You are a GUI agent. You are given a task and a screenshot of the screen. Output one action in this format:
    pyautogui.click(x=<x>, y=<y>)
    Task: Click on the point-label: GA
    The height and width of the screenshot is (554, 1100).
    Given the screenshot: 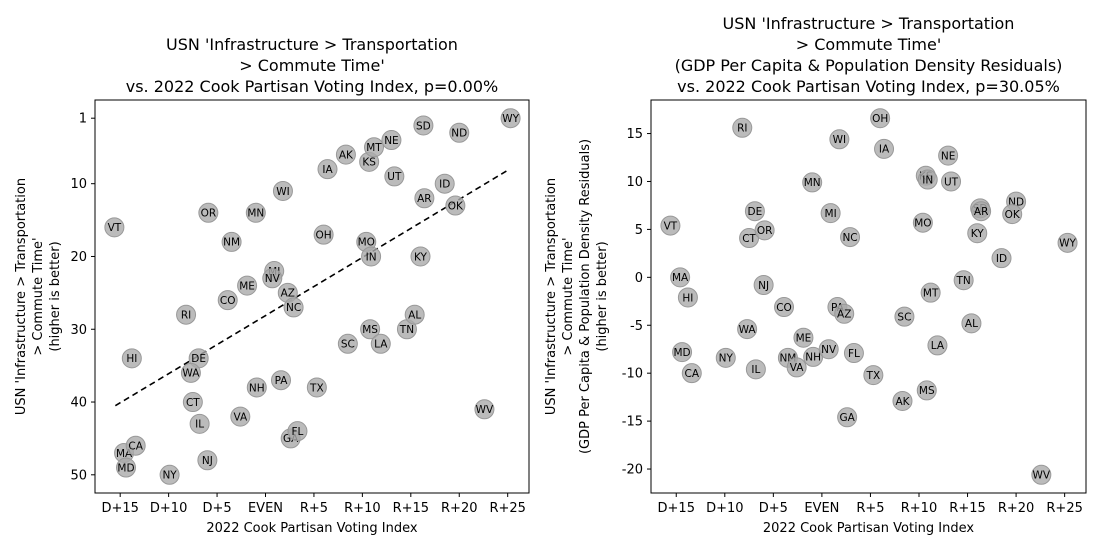 What is the action you would take?
    pyautogui.click(x=847, y=418)
    